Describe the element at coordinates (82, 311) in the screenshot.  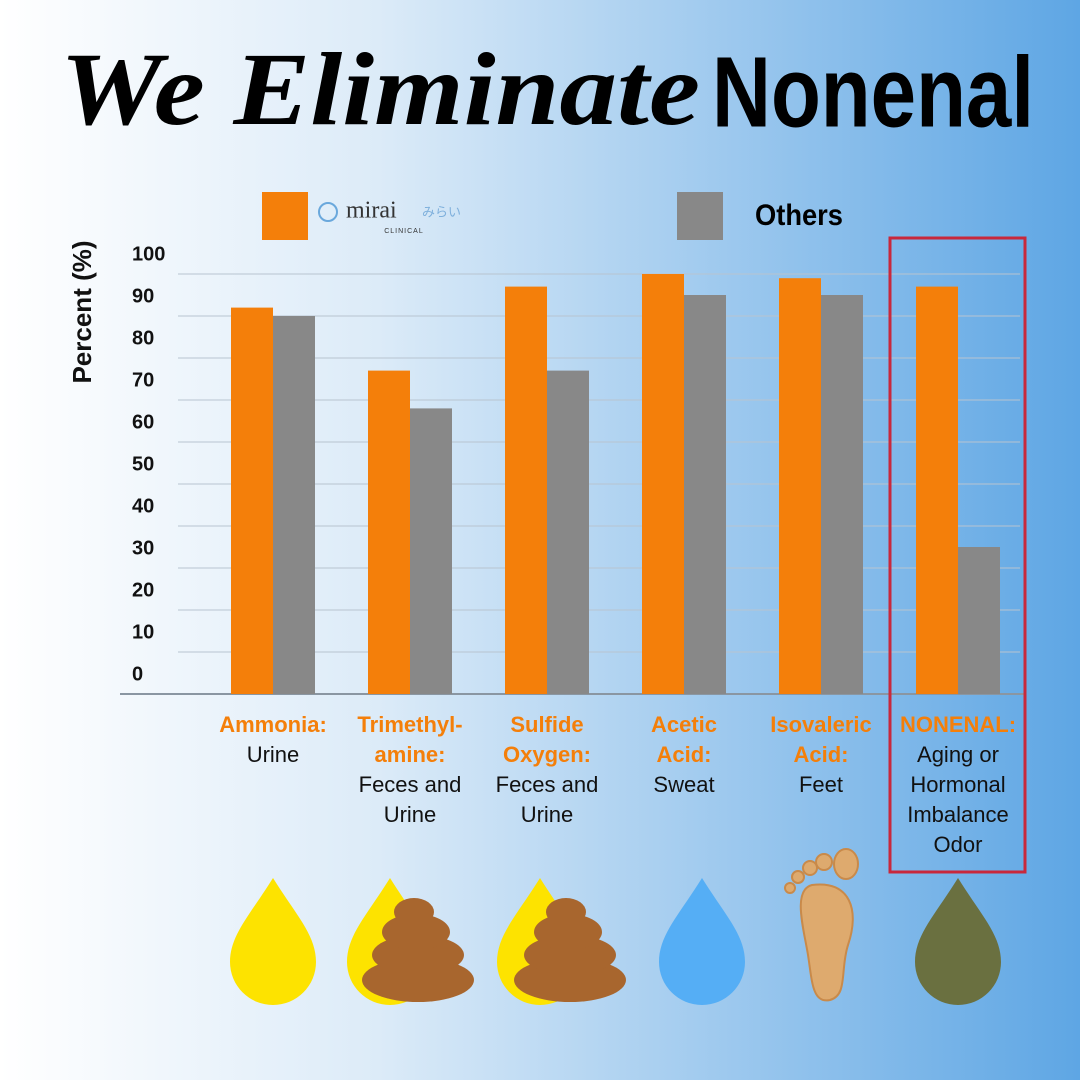
I see `y-axis-label: Percent (%)` at that location.